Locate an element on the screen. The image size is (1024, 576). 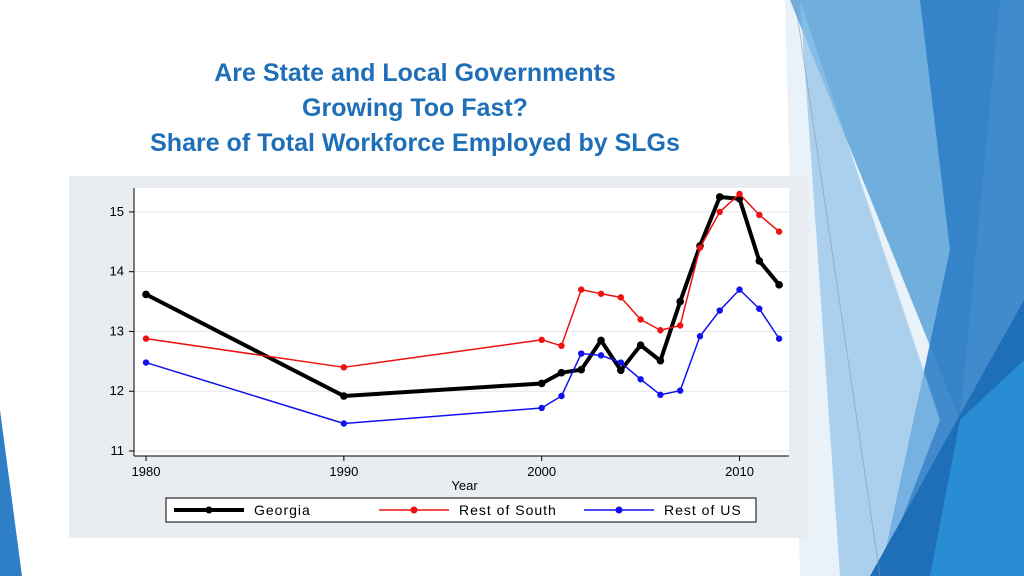
x-tick-label: 2010 is located at coordinates (739, 471).